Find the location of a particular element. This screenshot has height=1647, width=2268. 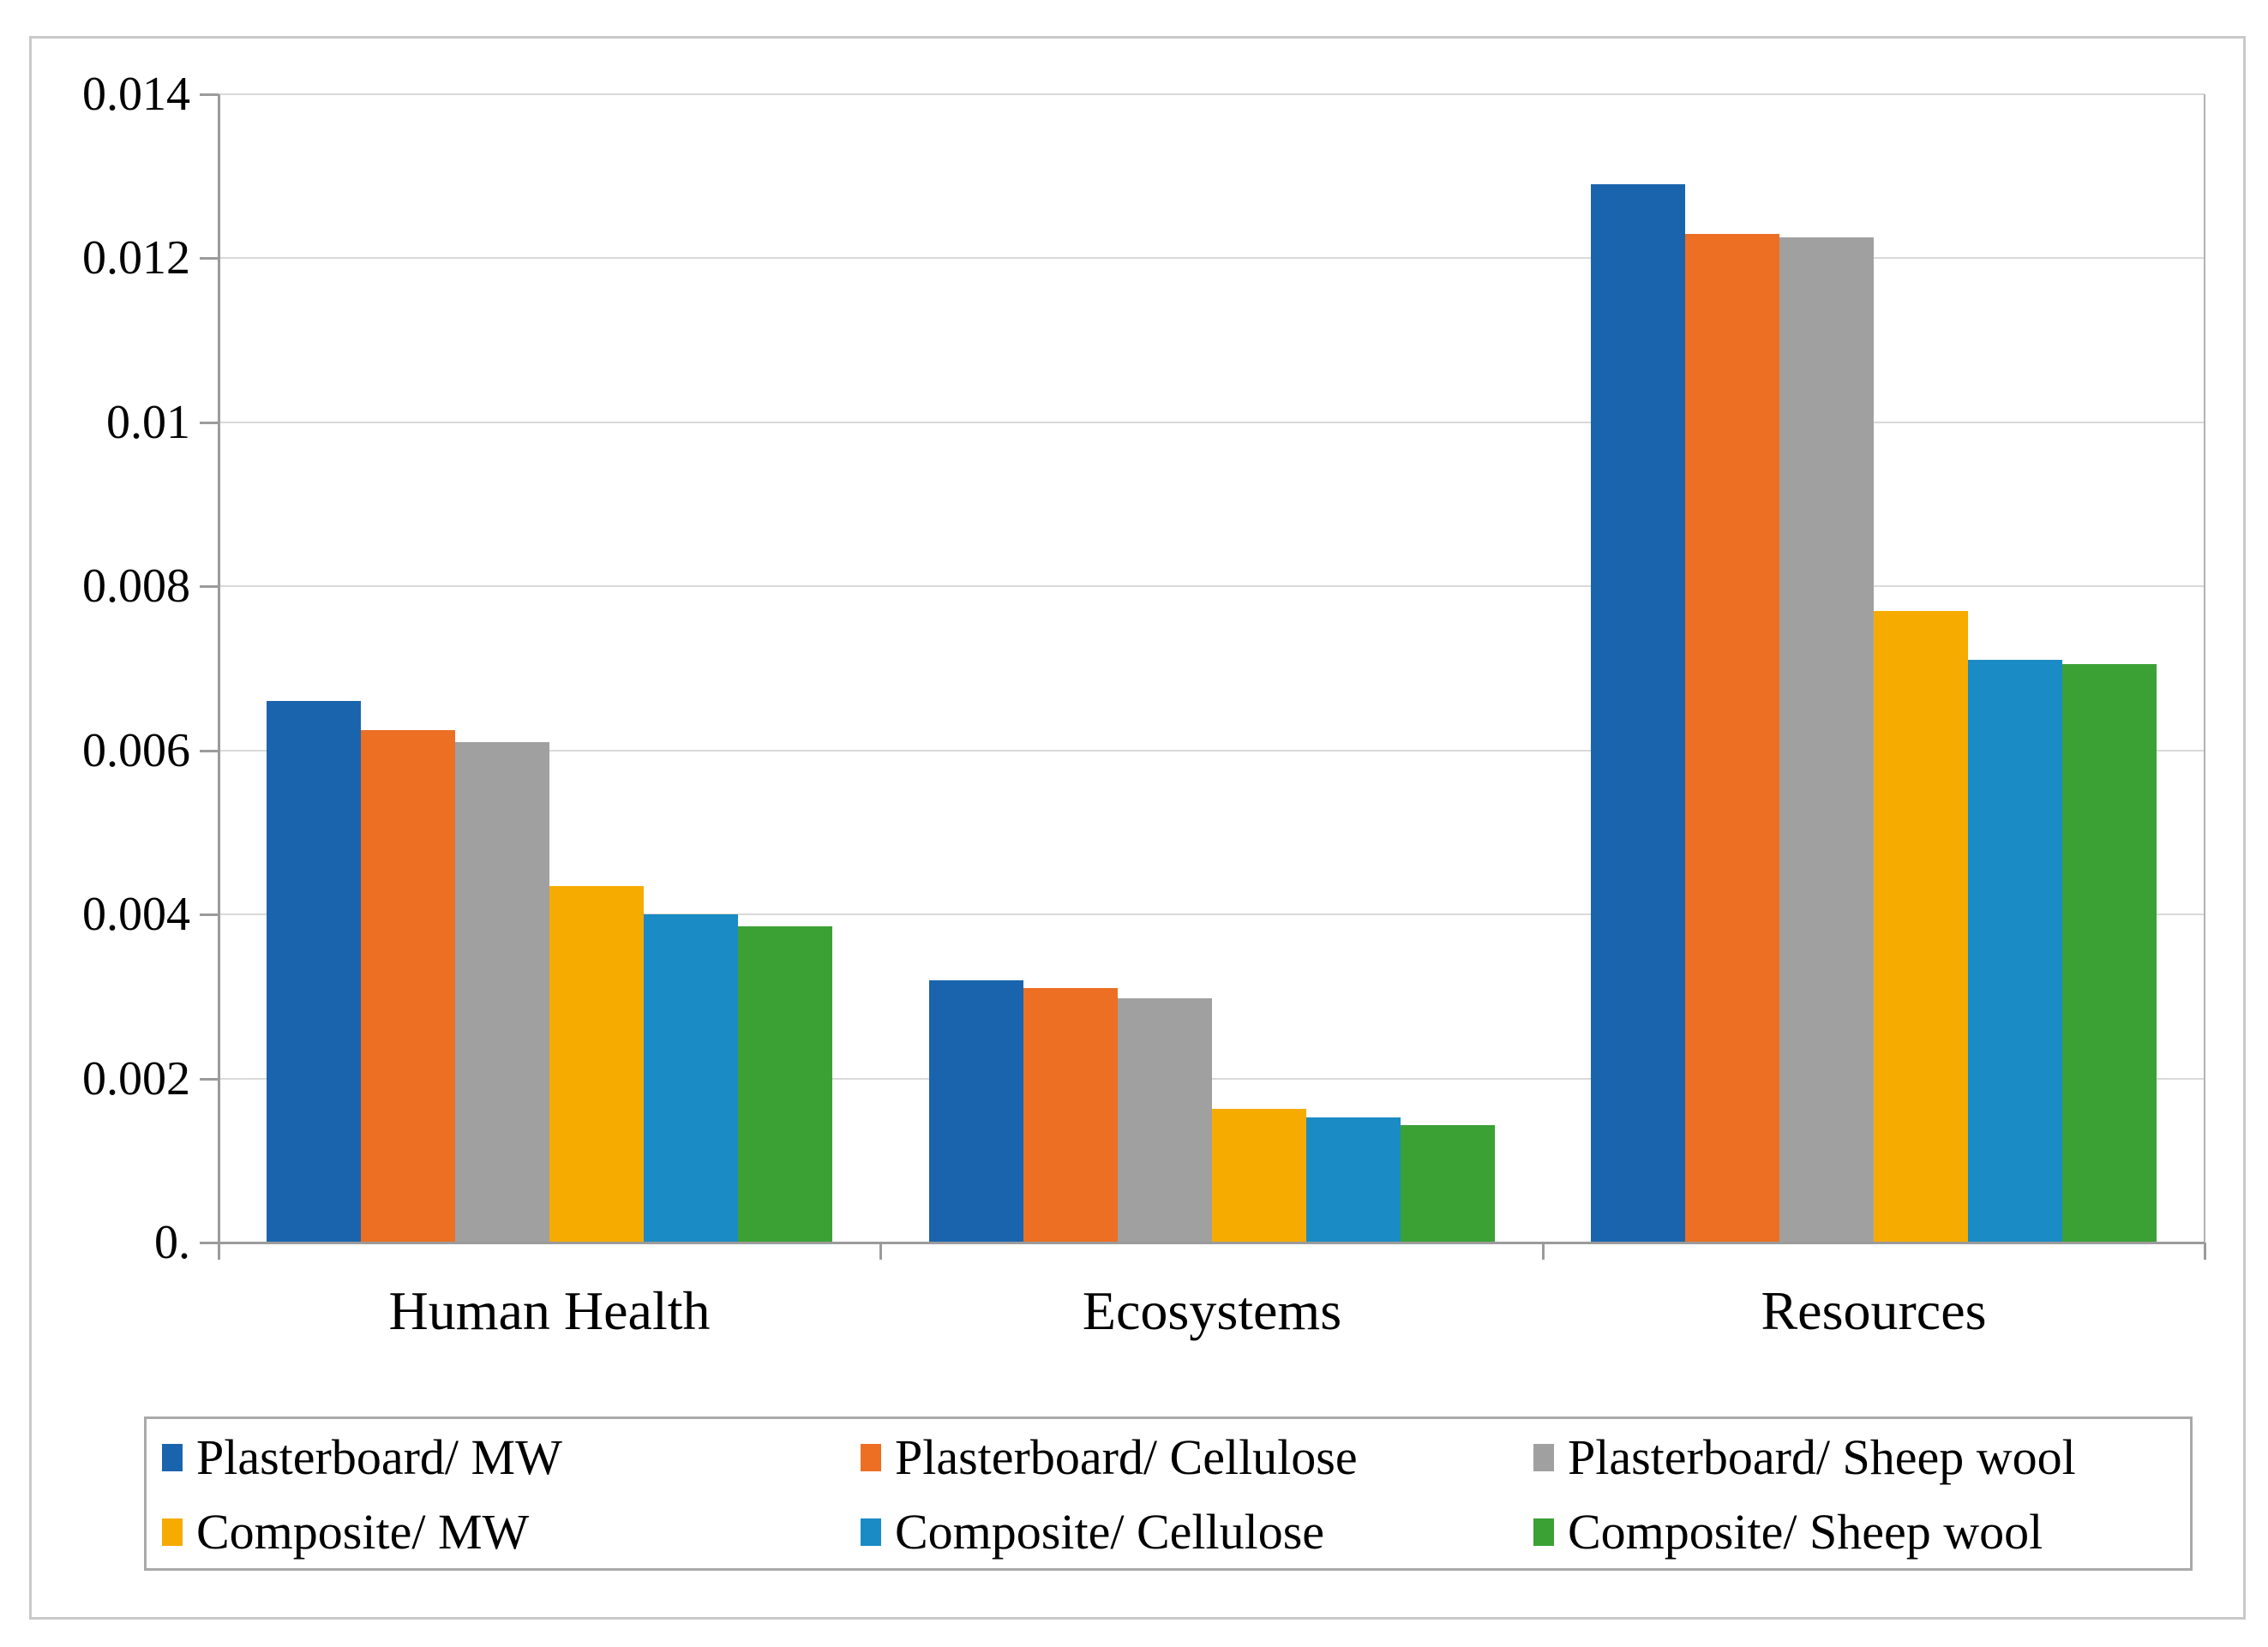

legend-item: Composite/ Sheep wool is located at coordinates (1788, 1532).